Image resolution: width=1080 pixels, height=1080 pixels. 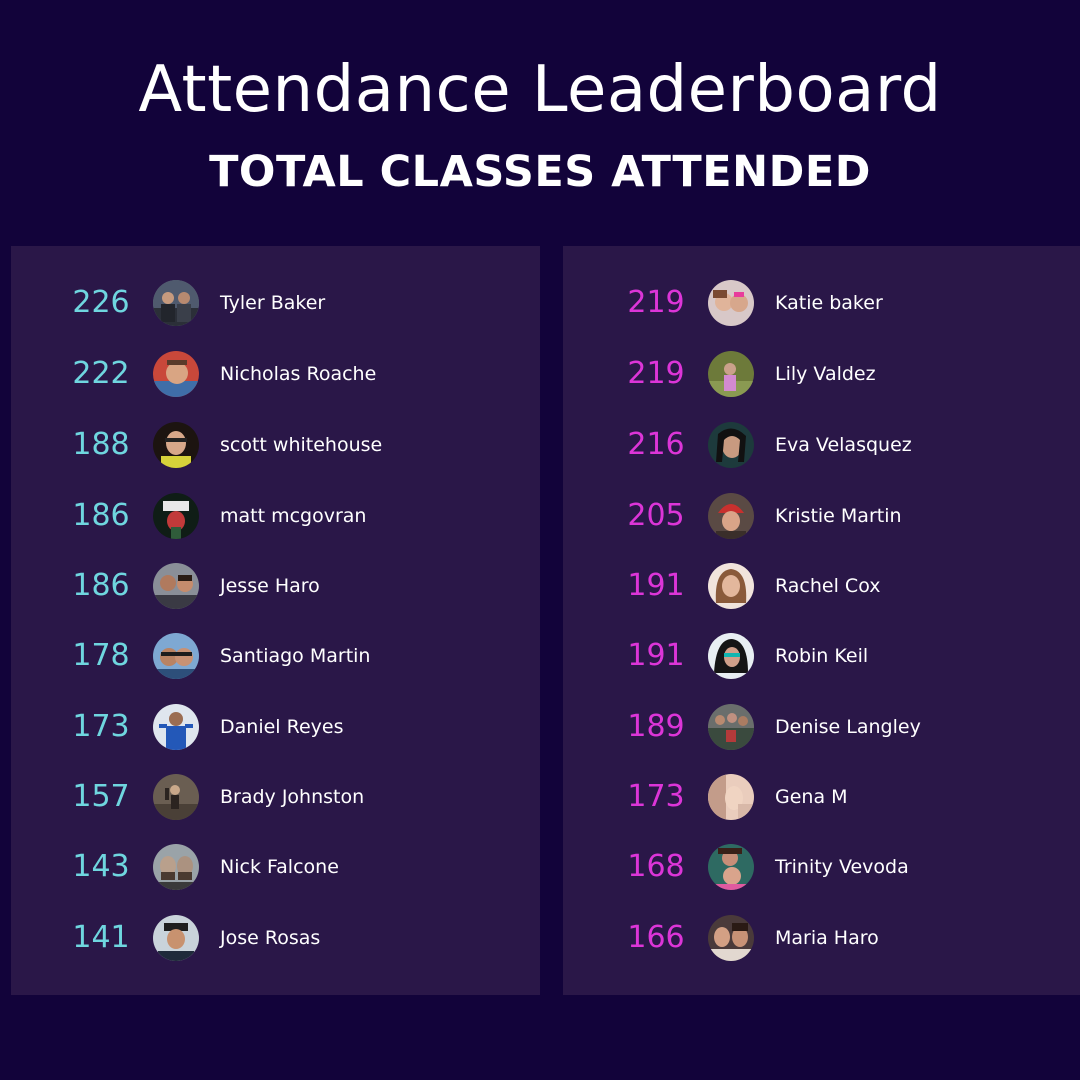 I want to click on leaderboard-row: 188 scott whitehouse, so click(x=220, y=445).